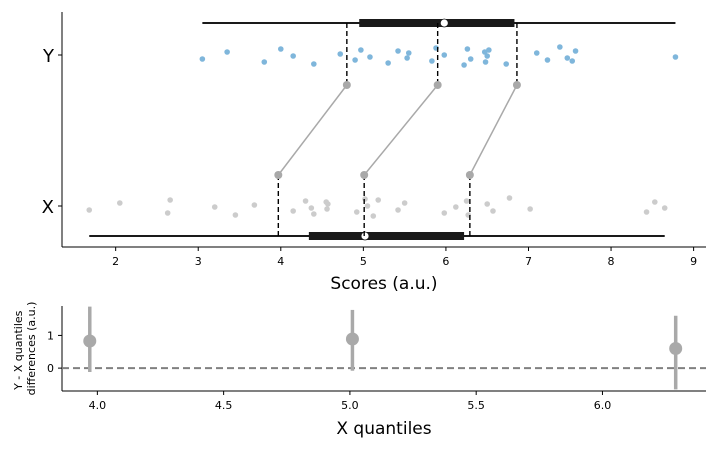 The height and width of the screenshot is (450, 720). What do you see at coordinates (115, 261) in the screenshot?
I see `x-tick-label: 2` at bounding box center [115, 261].